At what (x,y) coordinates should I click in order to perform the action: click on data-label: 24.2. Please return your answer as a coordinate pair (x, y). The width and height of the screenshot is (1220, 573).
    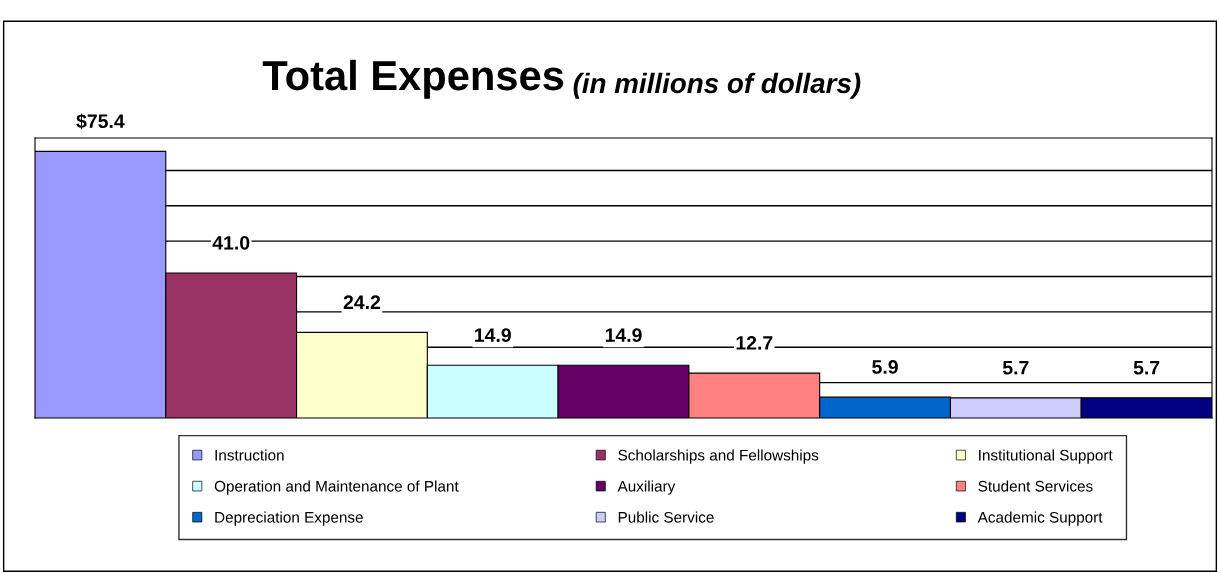
    Looking at the image, I should click on (362, 302).